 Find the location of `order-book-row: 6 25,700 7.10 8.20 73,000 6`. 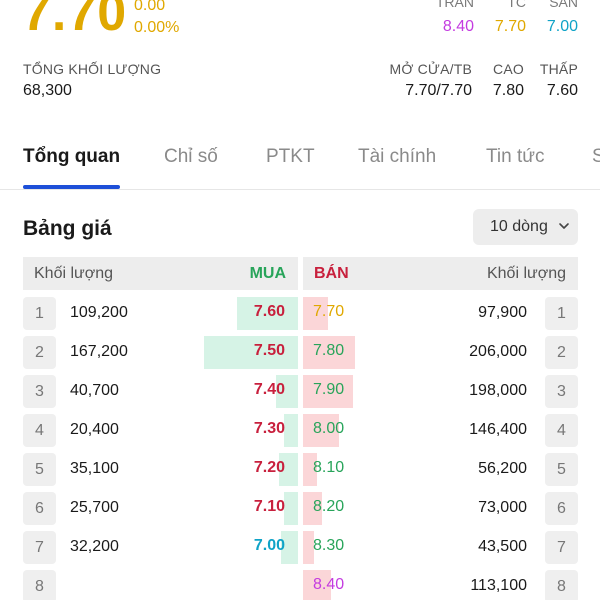

order-book-row: 6 25,700 7.10 8.20 73,000 6 is located at coordinates (300, 508).